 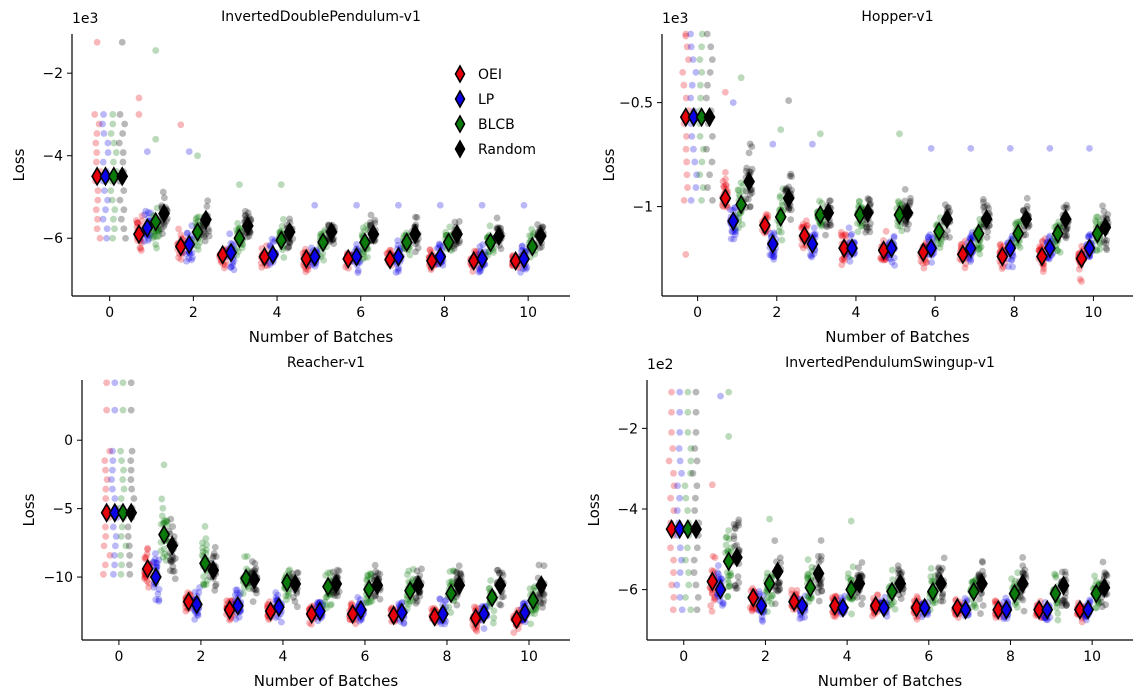 I want to click on x-tick-label: 4, so click(x=282, y=657).